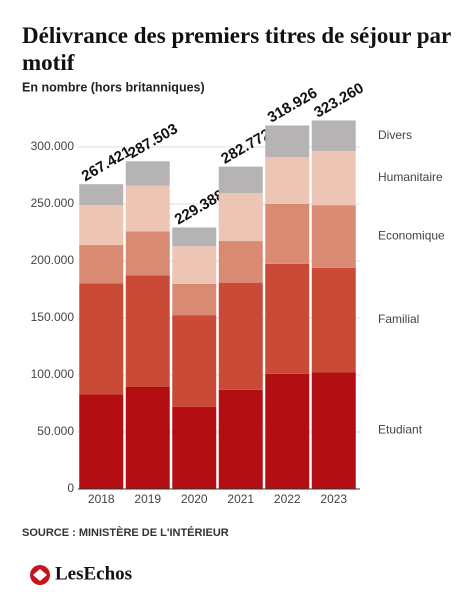  Describe the element at coordinates (53, 374) in the screenshot. I see `y-tick-label: 100.000` at that location.